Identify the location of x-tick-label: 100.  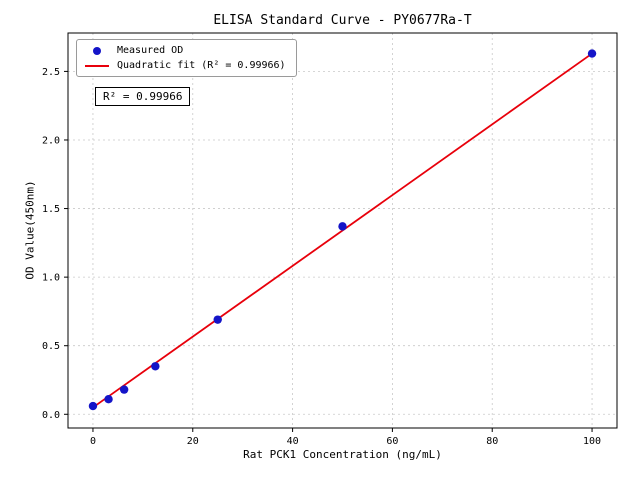
(592, 441).